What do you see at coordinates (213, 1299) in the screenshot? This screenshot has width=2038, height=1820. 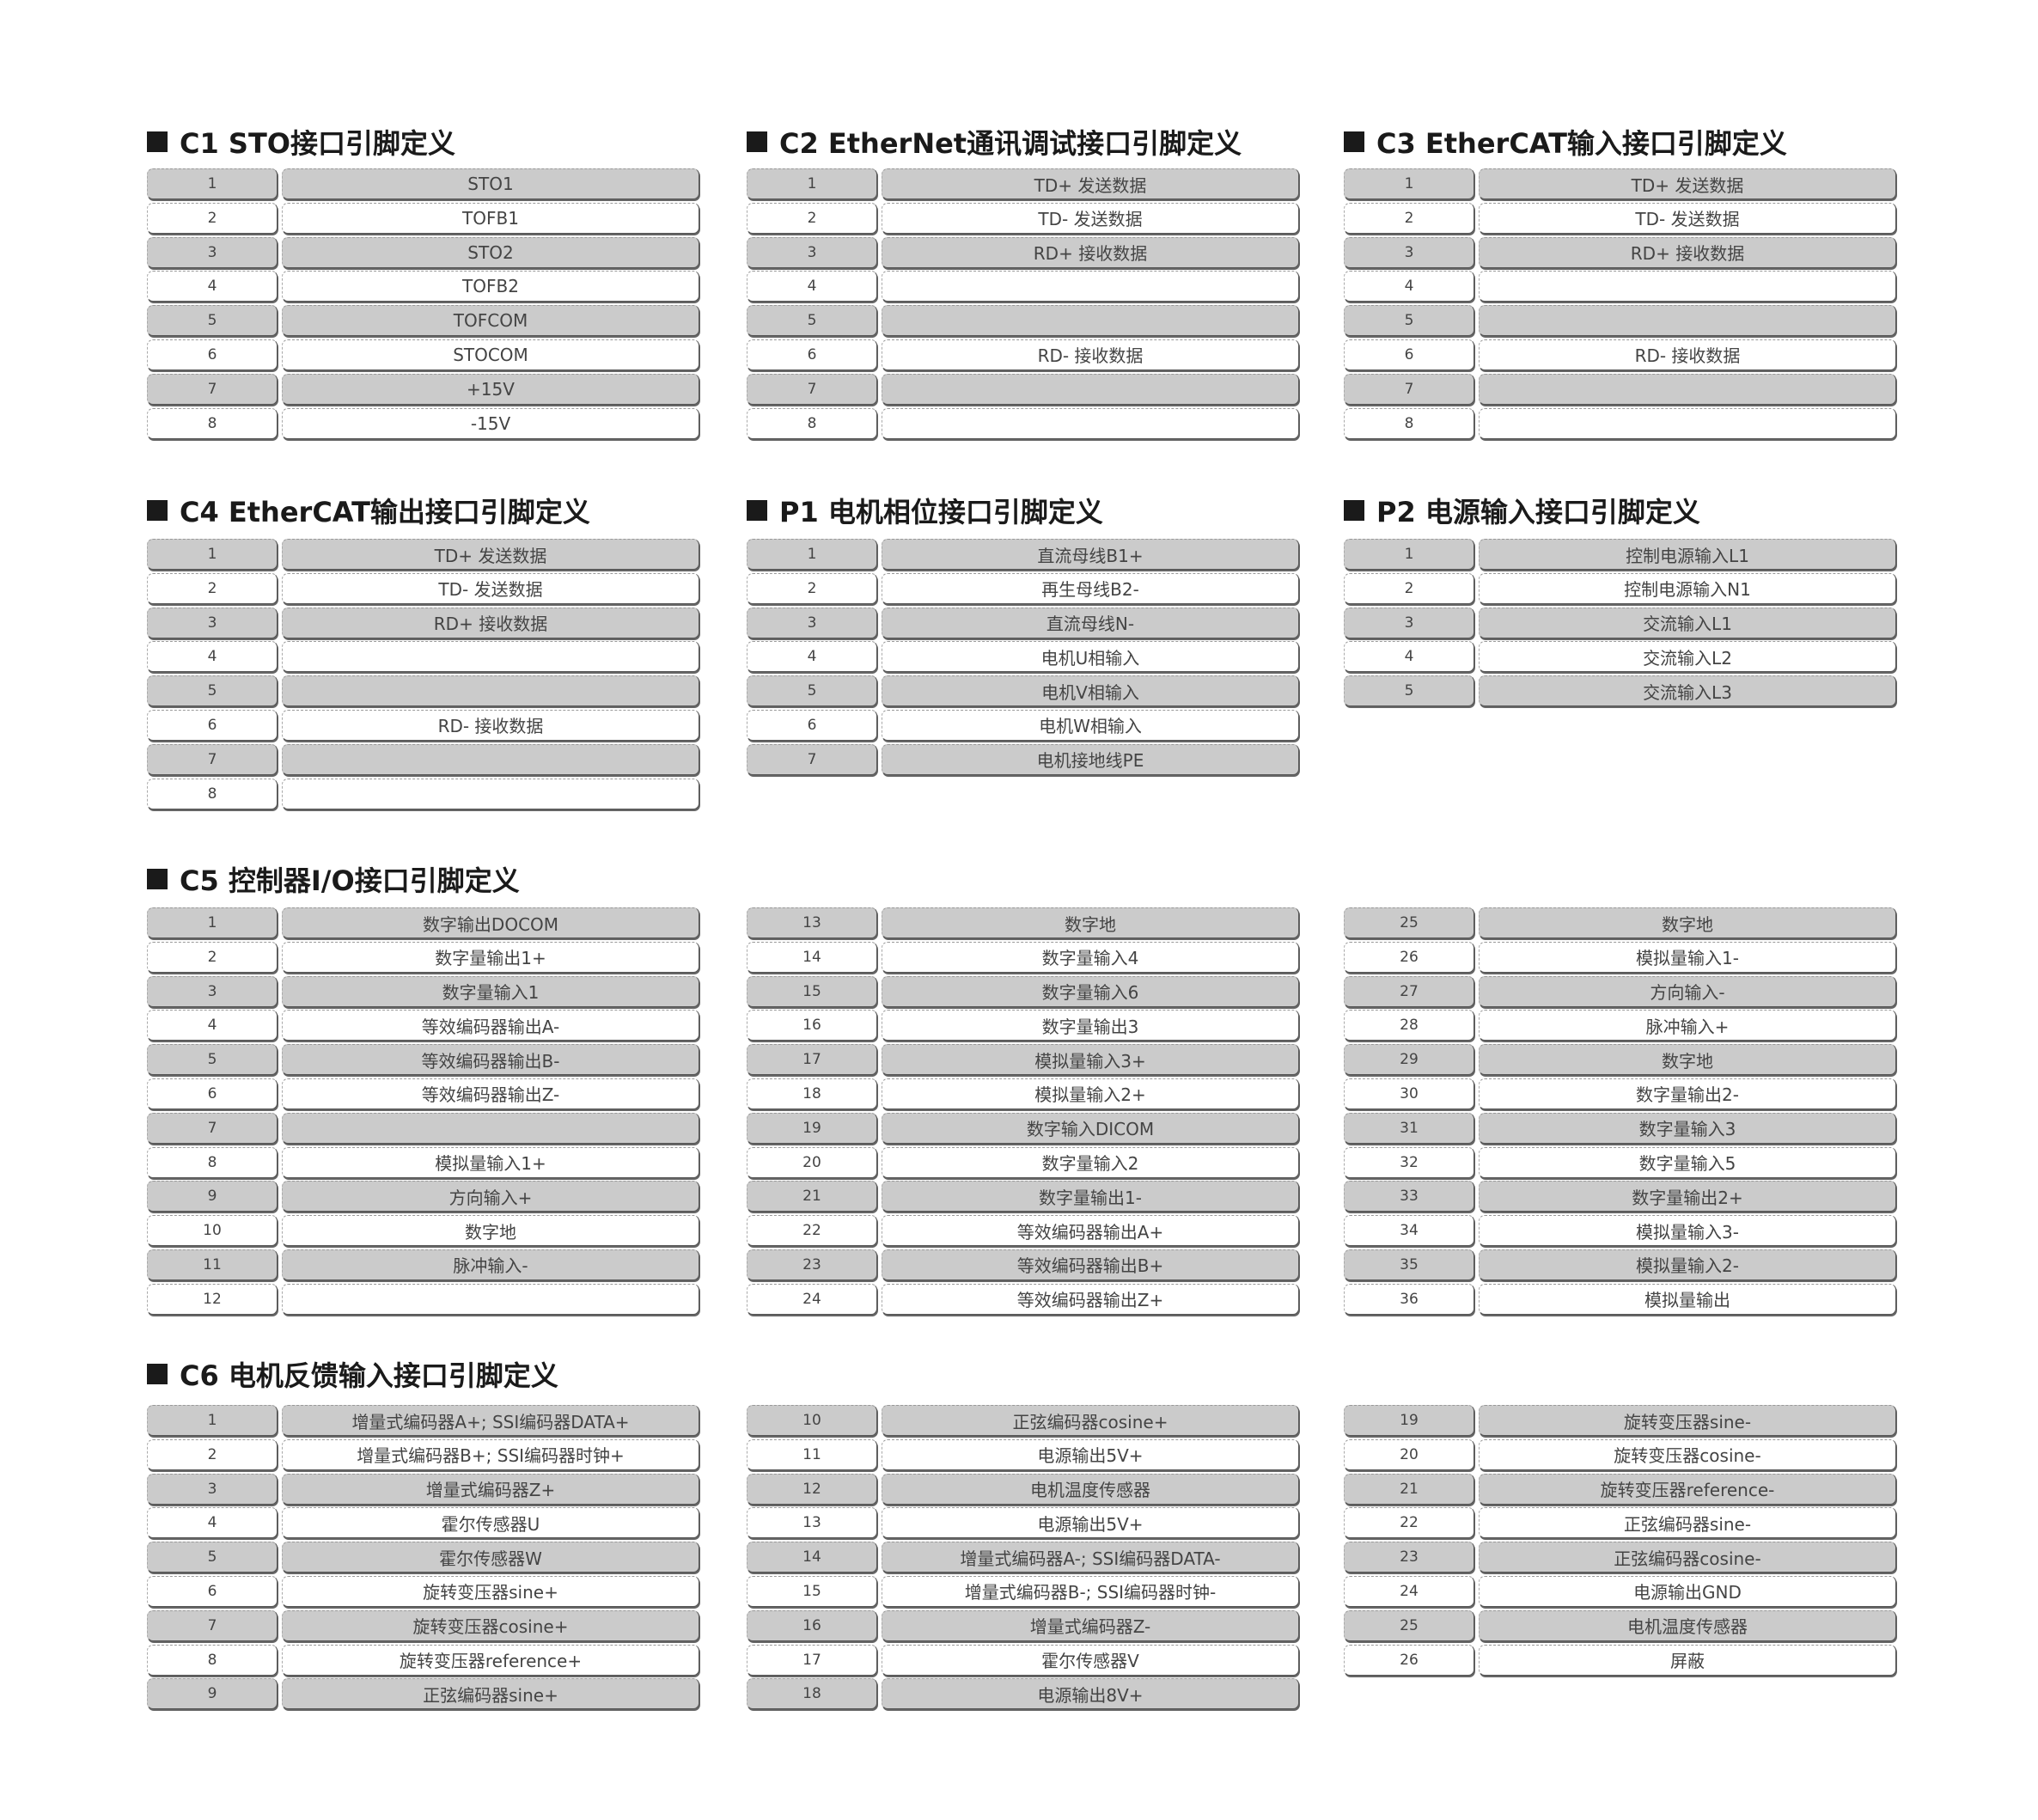 I see `pin-number: 12` at bounding box center [213, 1299].